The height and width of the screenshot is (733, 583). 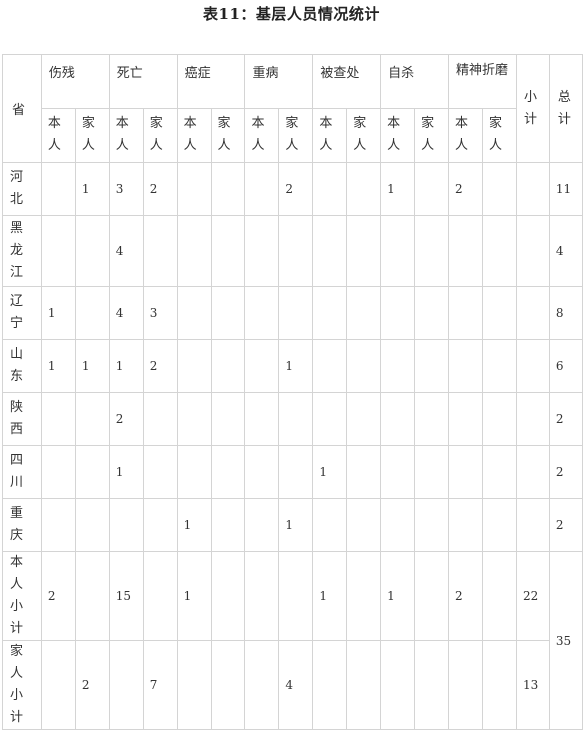 I want to click on row-label: 家人小计, so click(x=22, y=685).